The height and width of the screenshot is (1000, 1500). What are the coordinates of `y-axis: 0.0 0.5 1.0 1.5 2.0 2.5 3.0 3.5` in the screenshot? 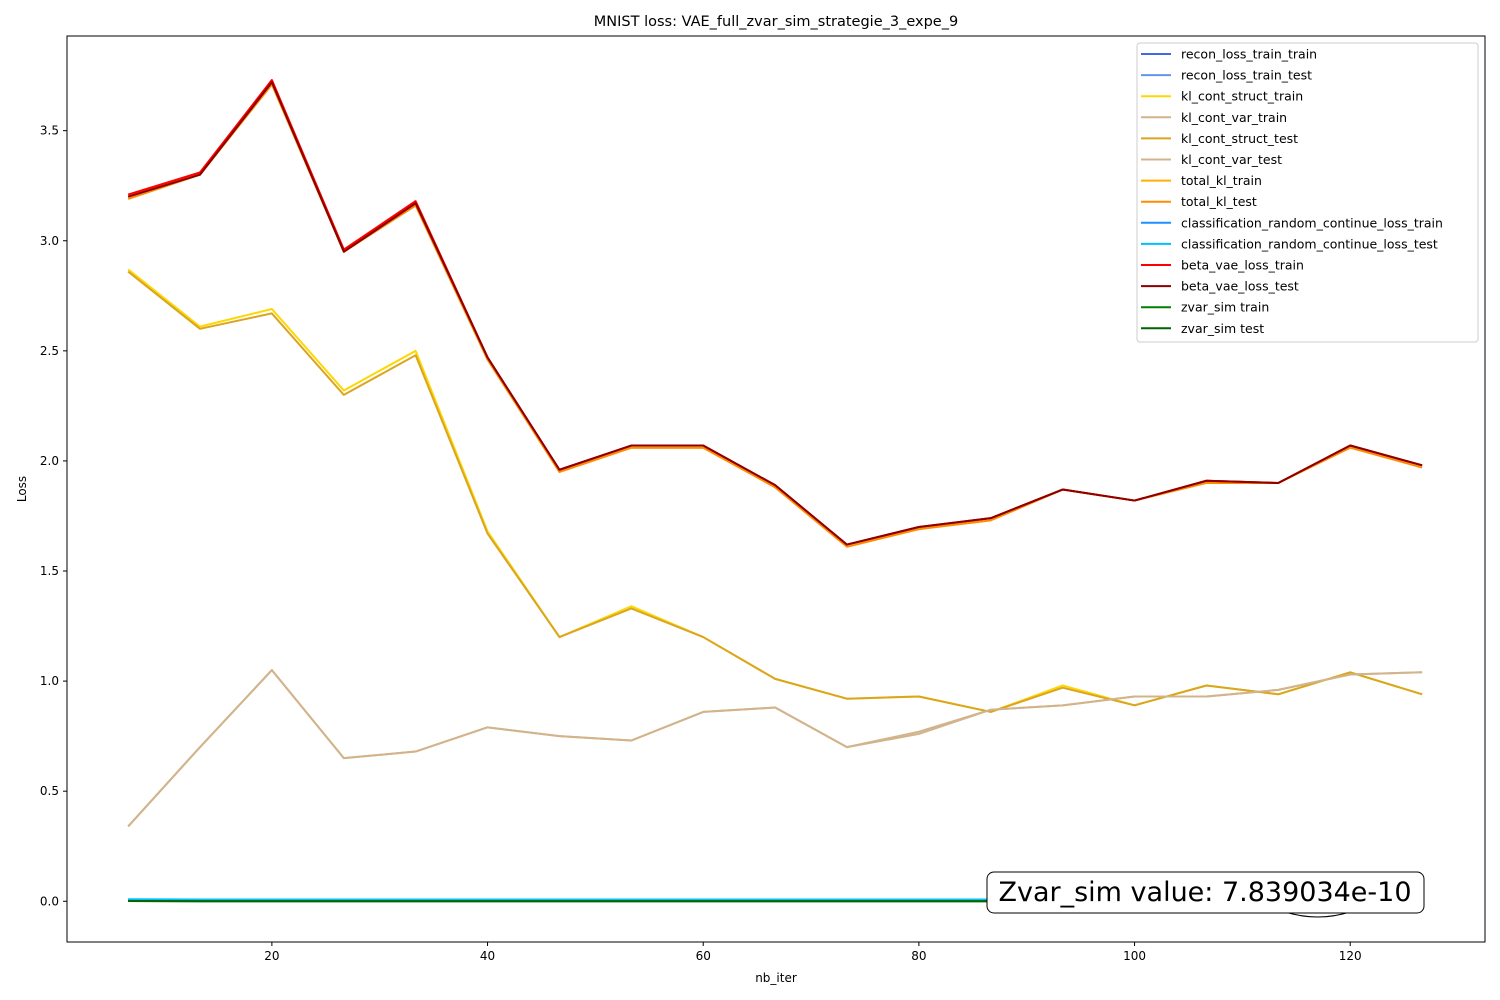 It's located at (53, 516).